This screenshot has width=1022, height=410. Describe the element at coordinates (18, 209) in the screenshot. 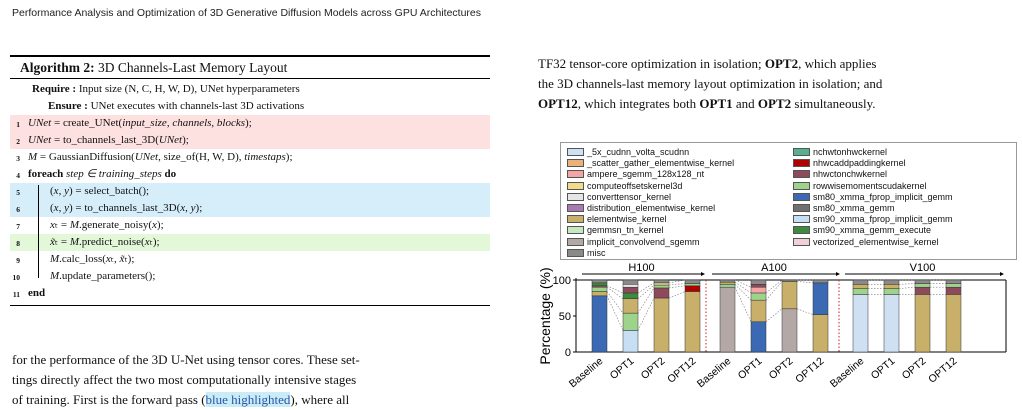

I see `line-number: 6` at that location.